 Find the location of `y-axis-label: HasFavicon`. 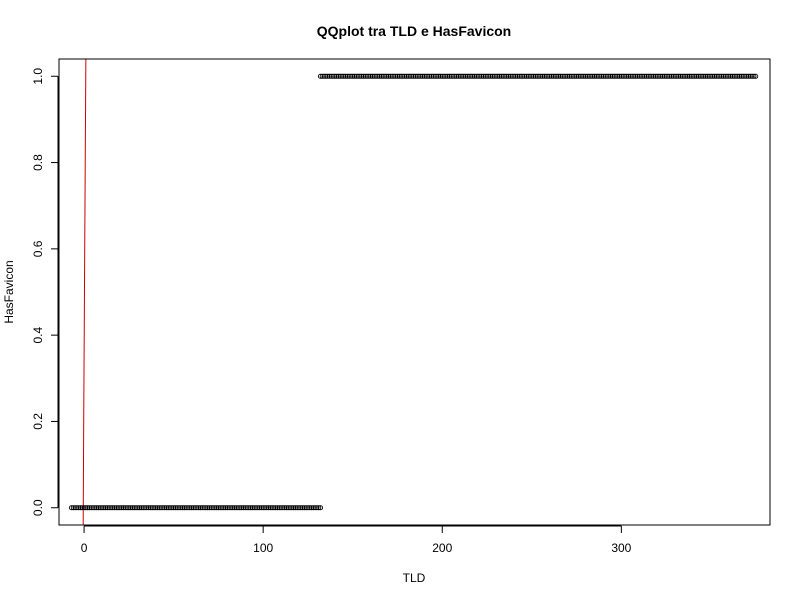

y-axis-label: HasFavicon is located at coordinates (9, 291).